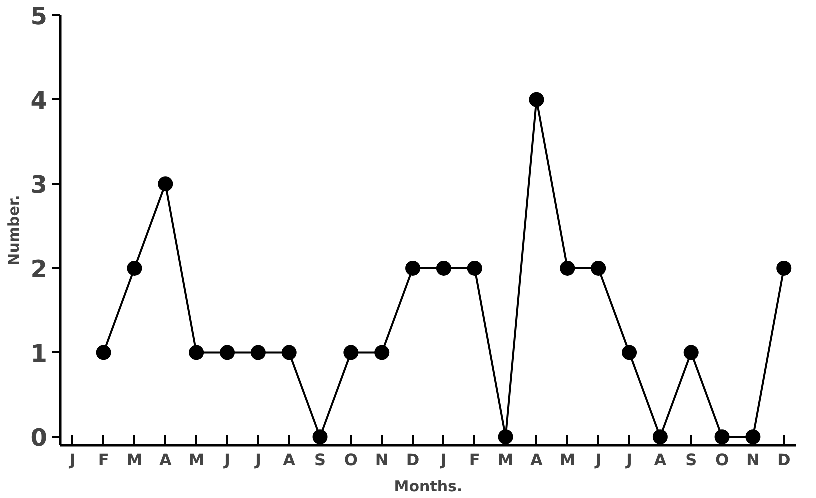  I want to click on y-tick-label: 1, so click(39, 354).